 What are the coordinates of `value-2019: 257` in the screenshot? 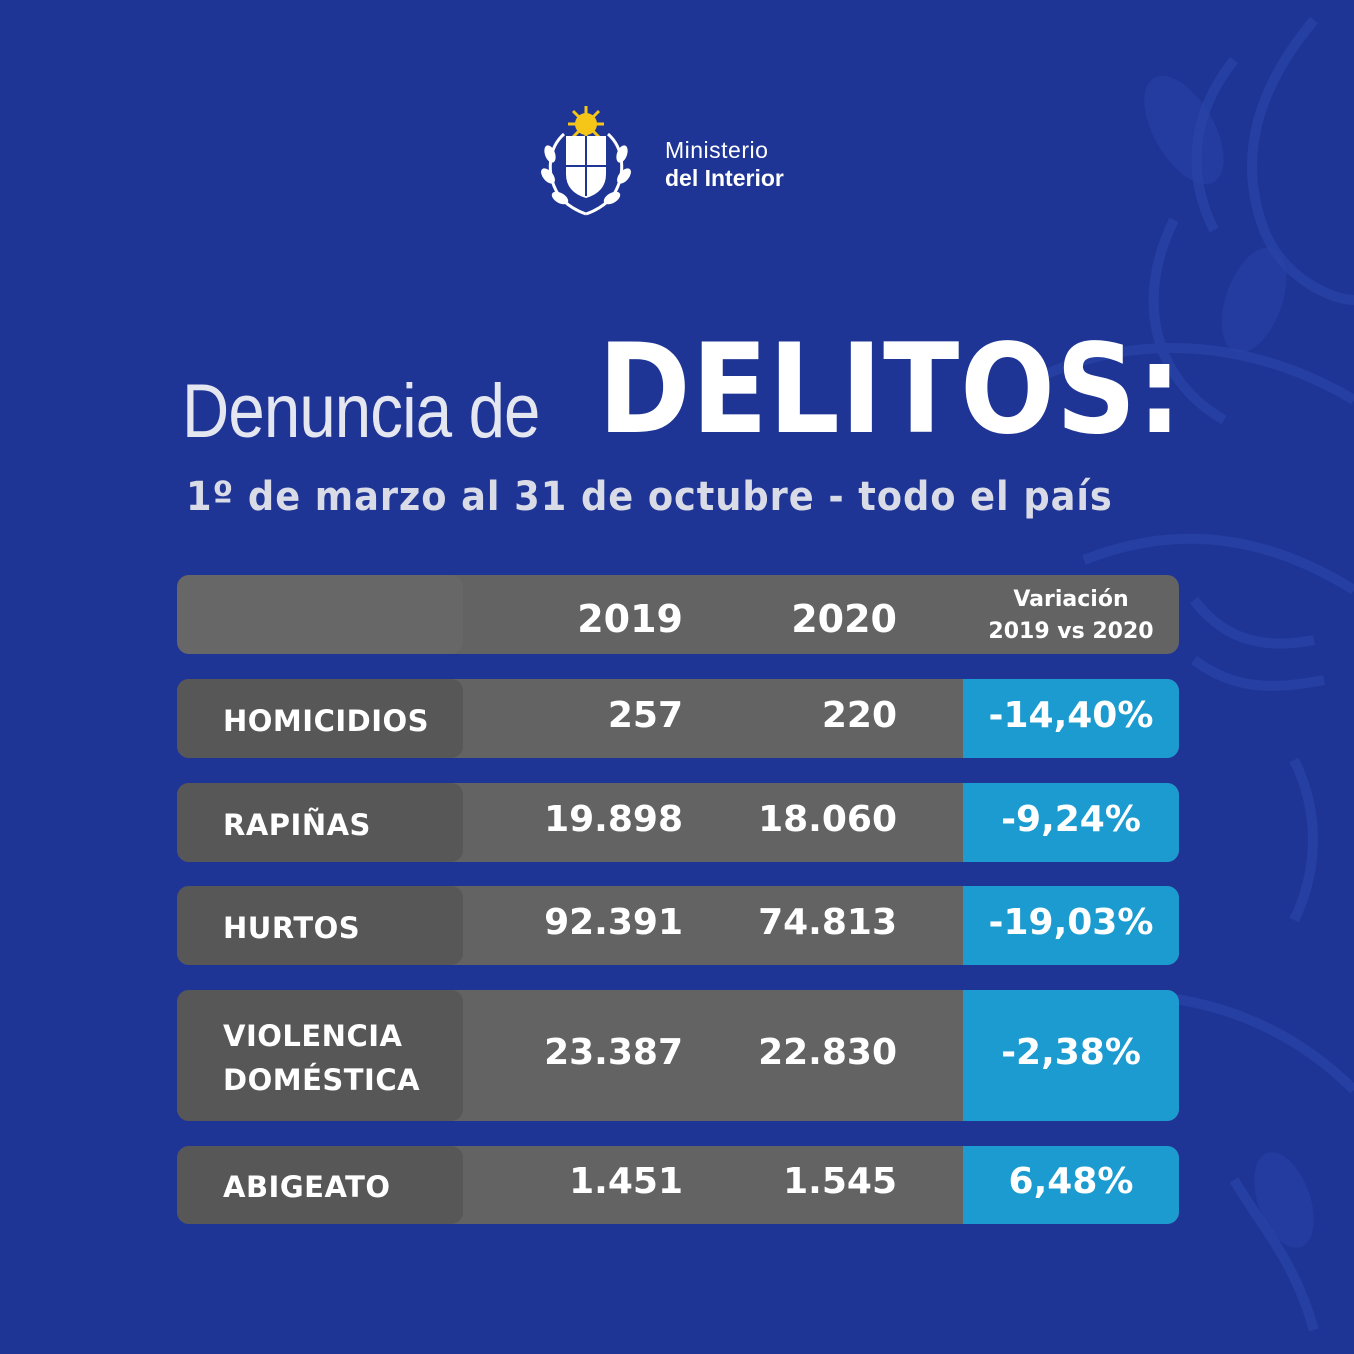 It's located at (645, 715).